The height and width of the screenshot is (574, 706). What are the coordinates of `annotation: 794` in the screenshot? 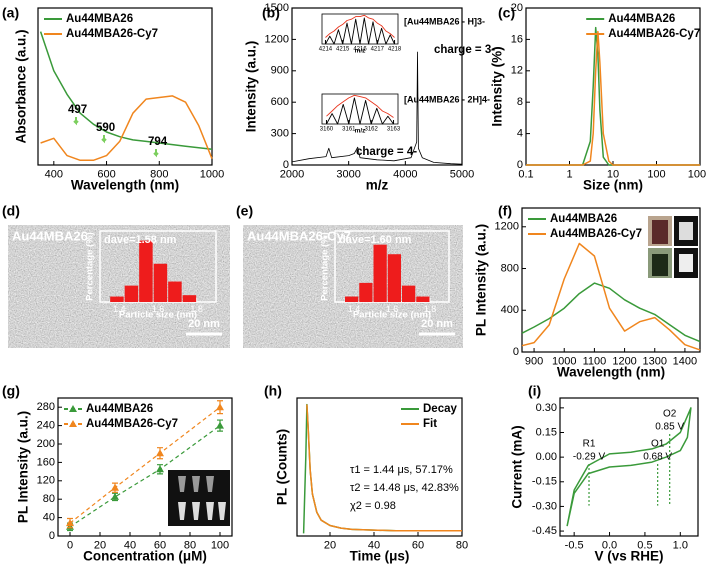 It's located at (158, 142).